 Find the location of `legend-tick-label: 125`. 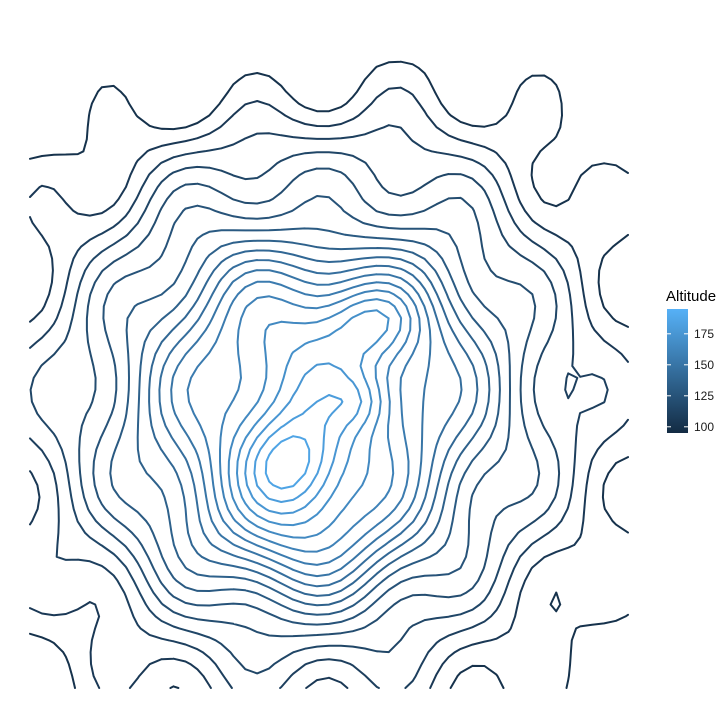

legend-tick-label: 125 is located at coordinates (704, 396).